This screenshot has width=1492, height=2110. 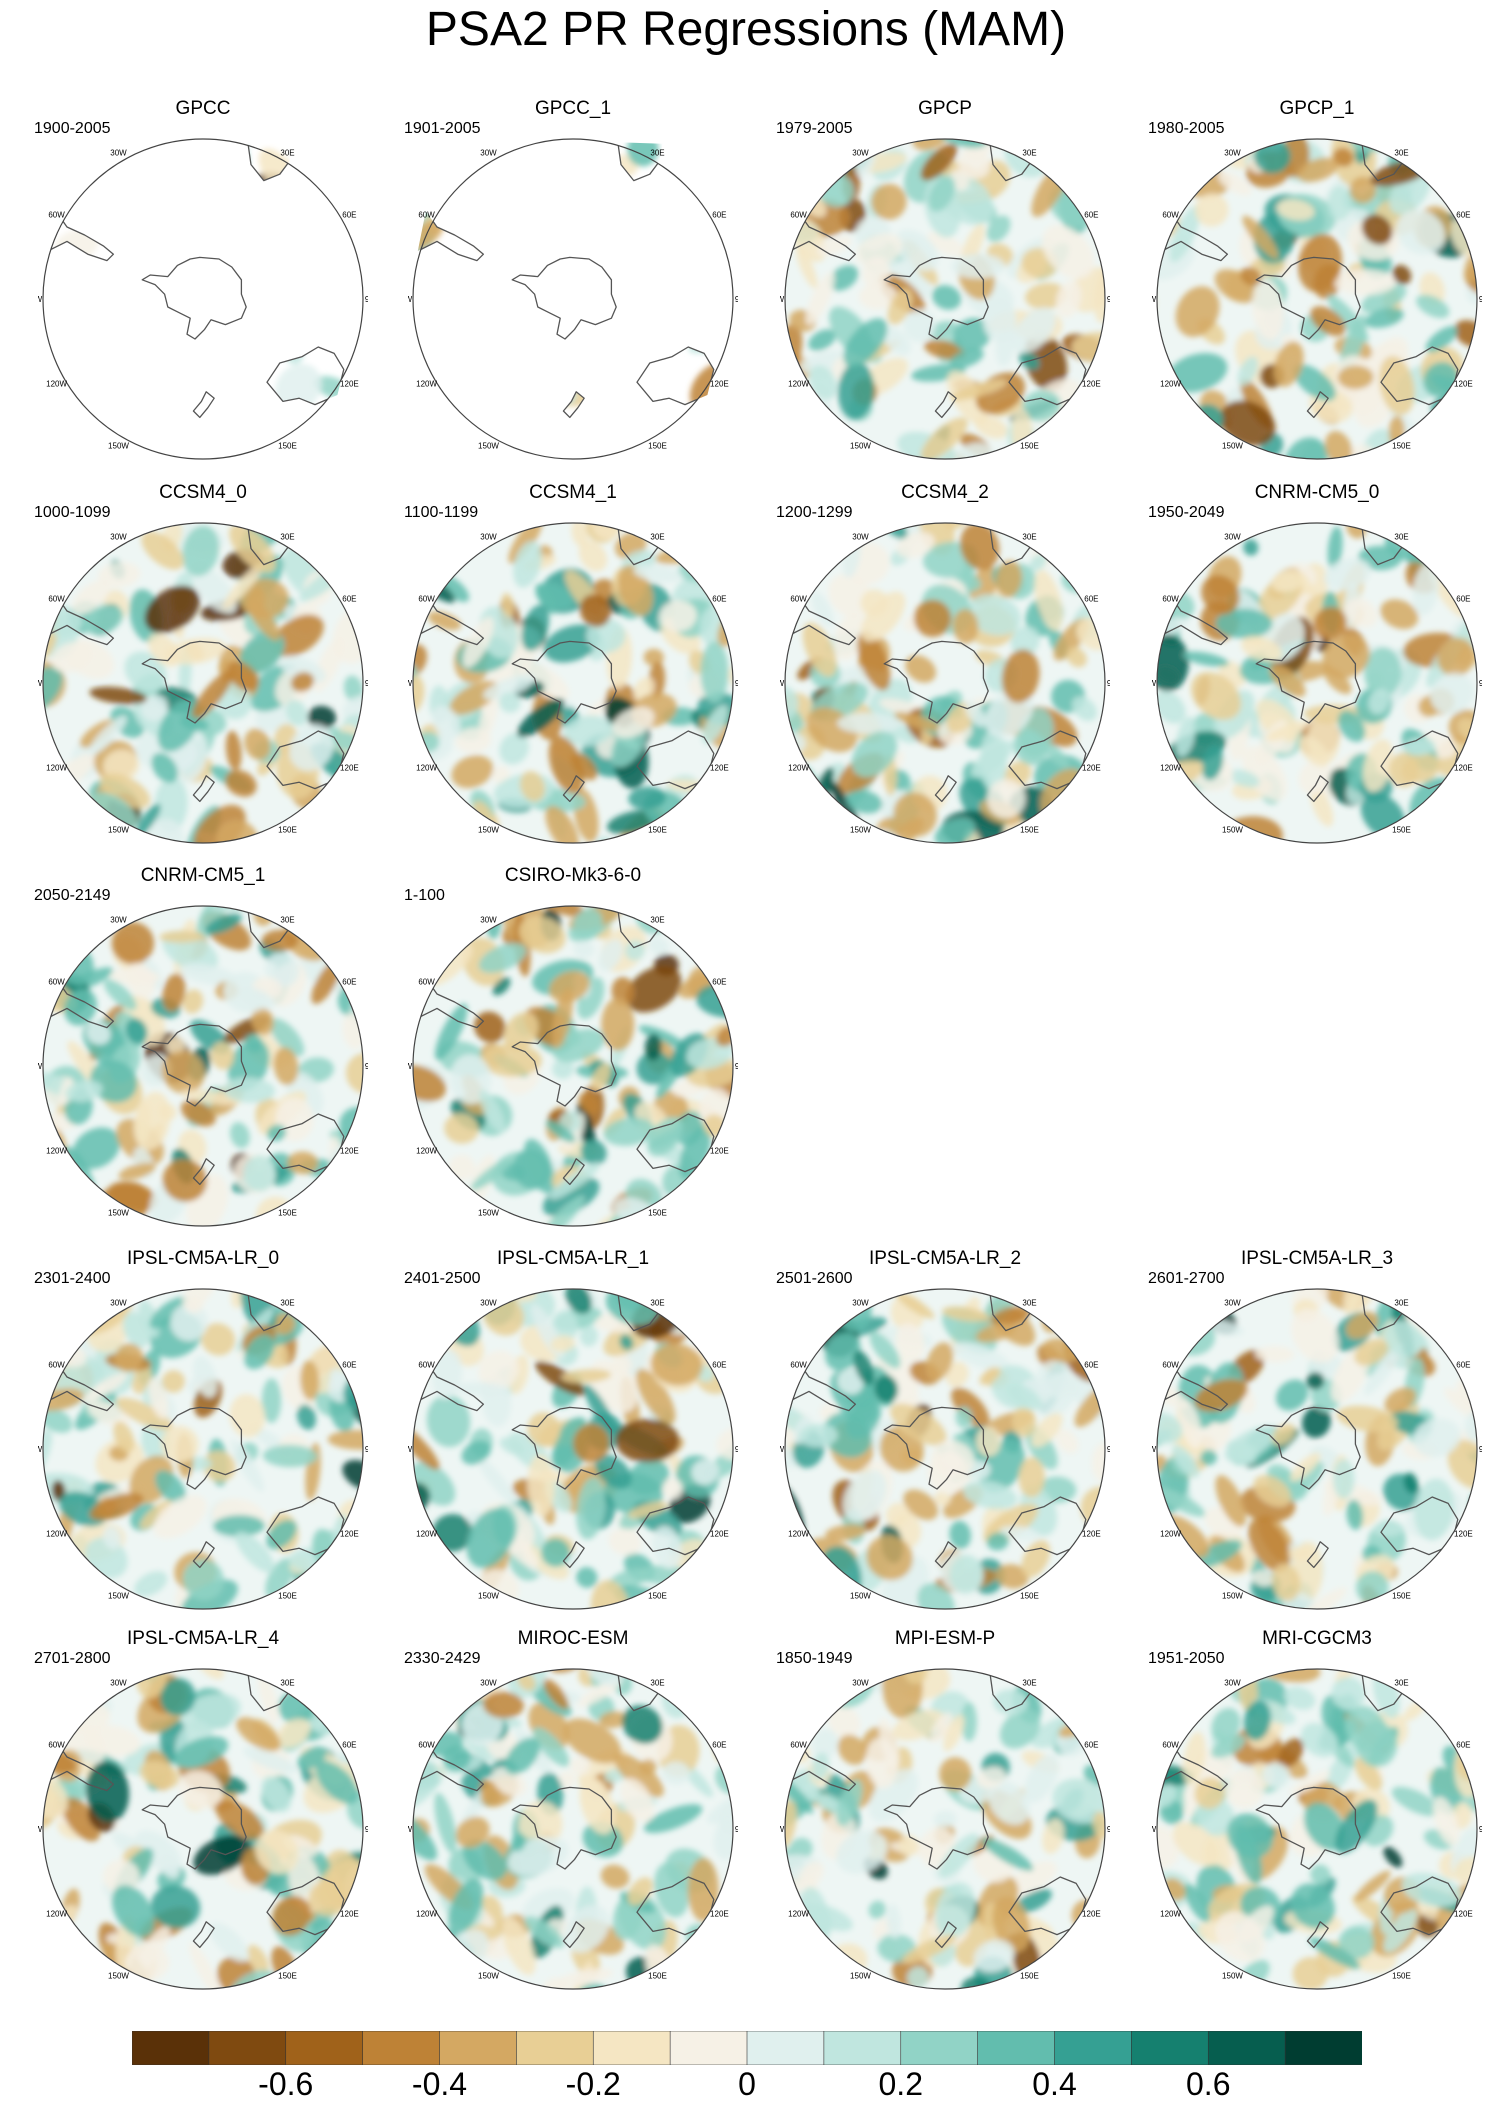 I want to click on regression-field, so click(x=945, y=1449).